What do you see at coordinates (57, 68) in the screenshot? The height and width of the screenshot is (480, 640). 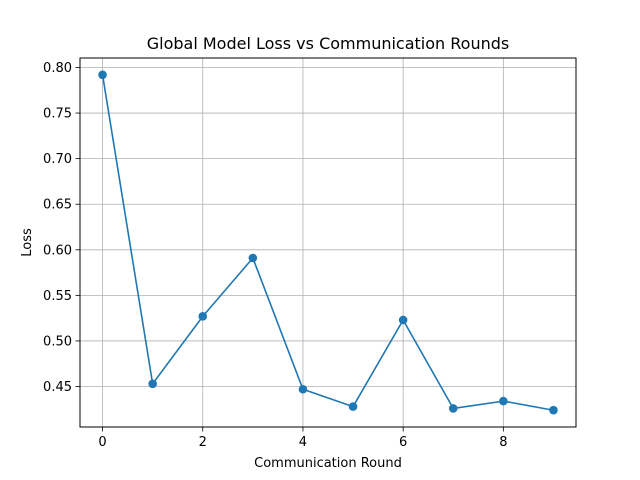 I see `y-tick-label: 0.80` at bounding box center [57, 68].